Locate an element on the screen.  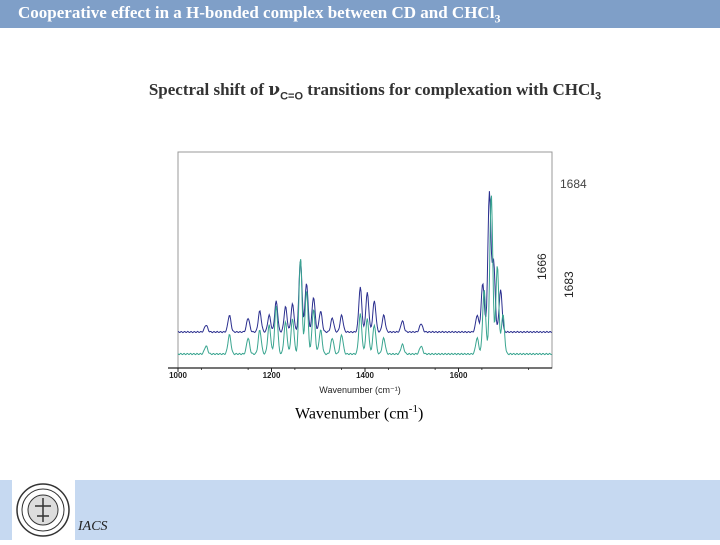
logo-side-strip is located at coordinates (6, 510).